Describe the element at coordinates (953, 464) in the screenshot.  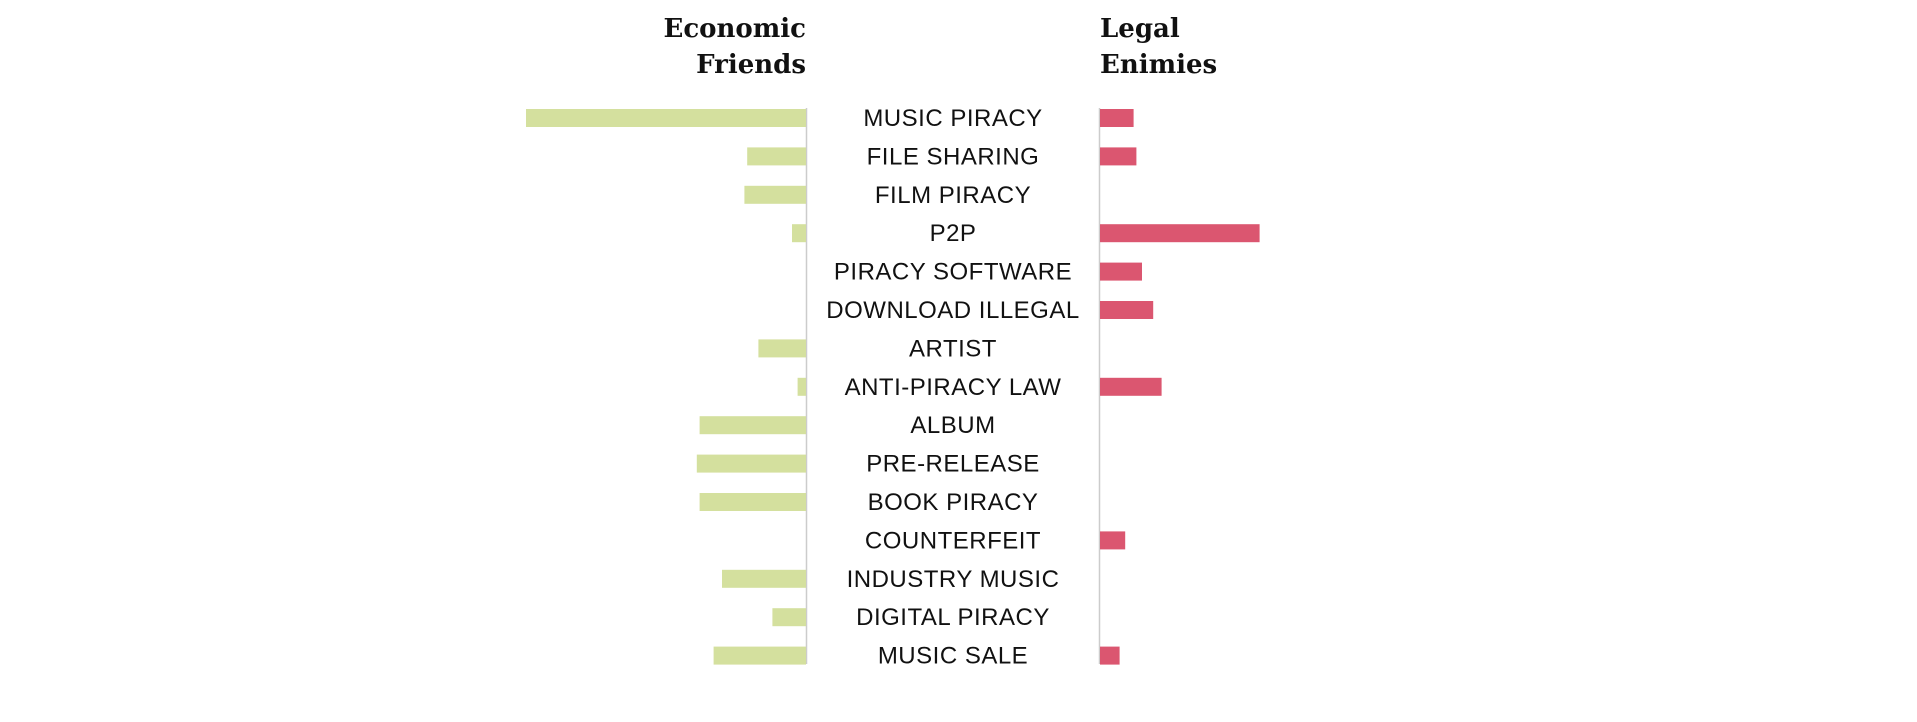
I see `category-label: PRE-RELEASE` at that location.